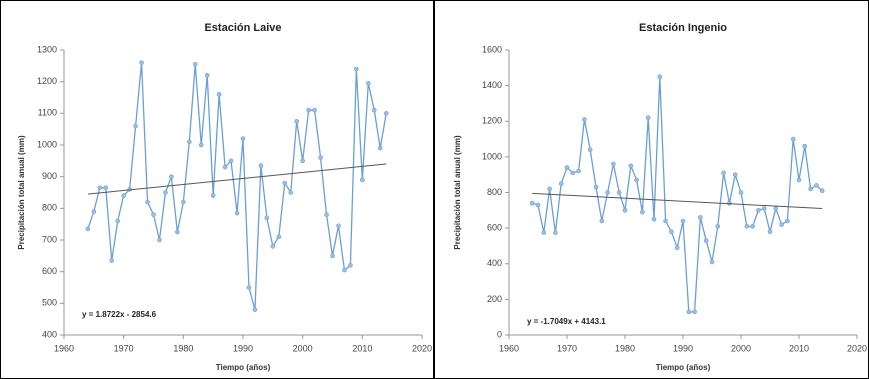 Image resolution: width=869 pixels, height=379 pixels. Describe the element at coordinates (492, 156) in the screenshot. I see `y-tick-label: 1000` at that location.